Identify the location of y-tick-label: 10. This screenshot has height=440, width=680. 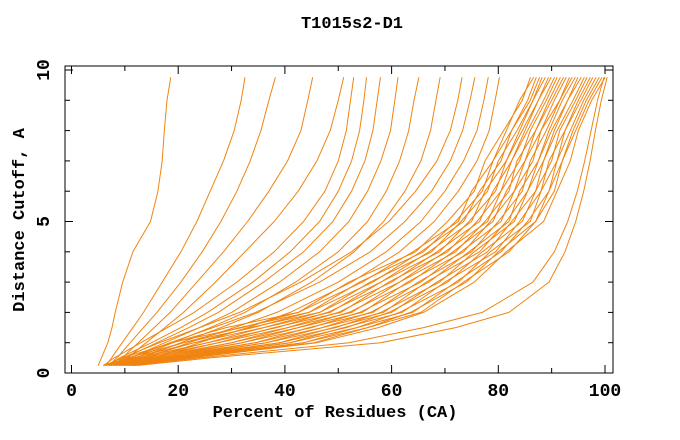
(45, 70).